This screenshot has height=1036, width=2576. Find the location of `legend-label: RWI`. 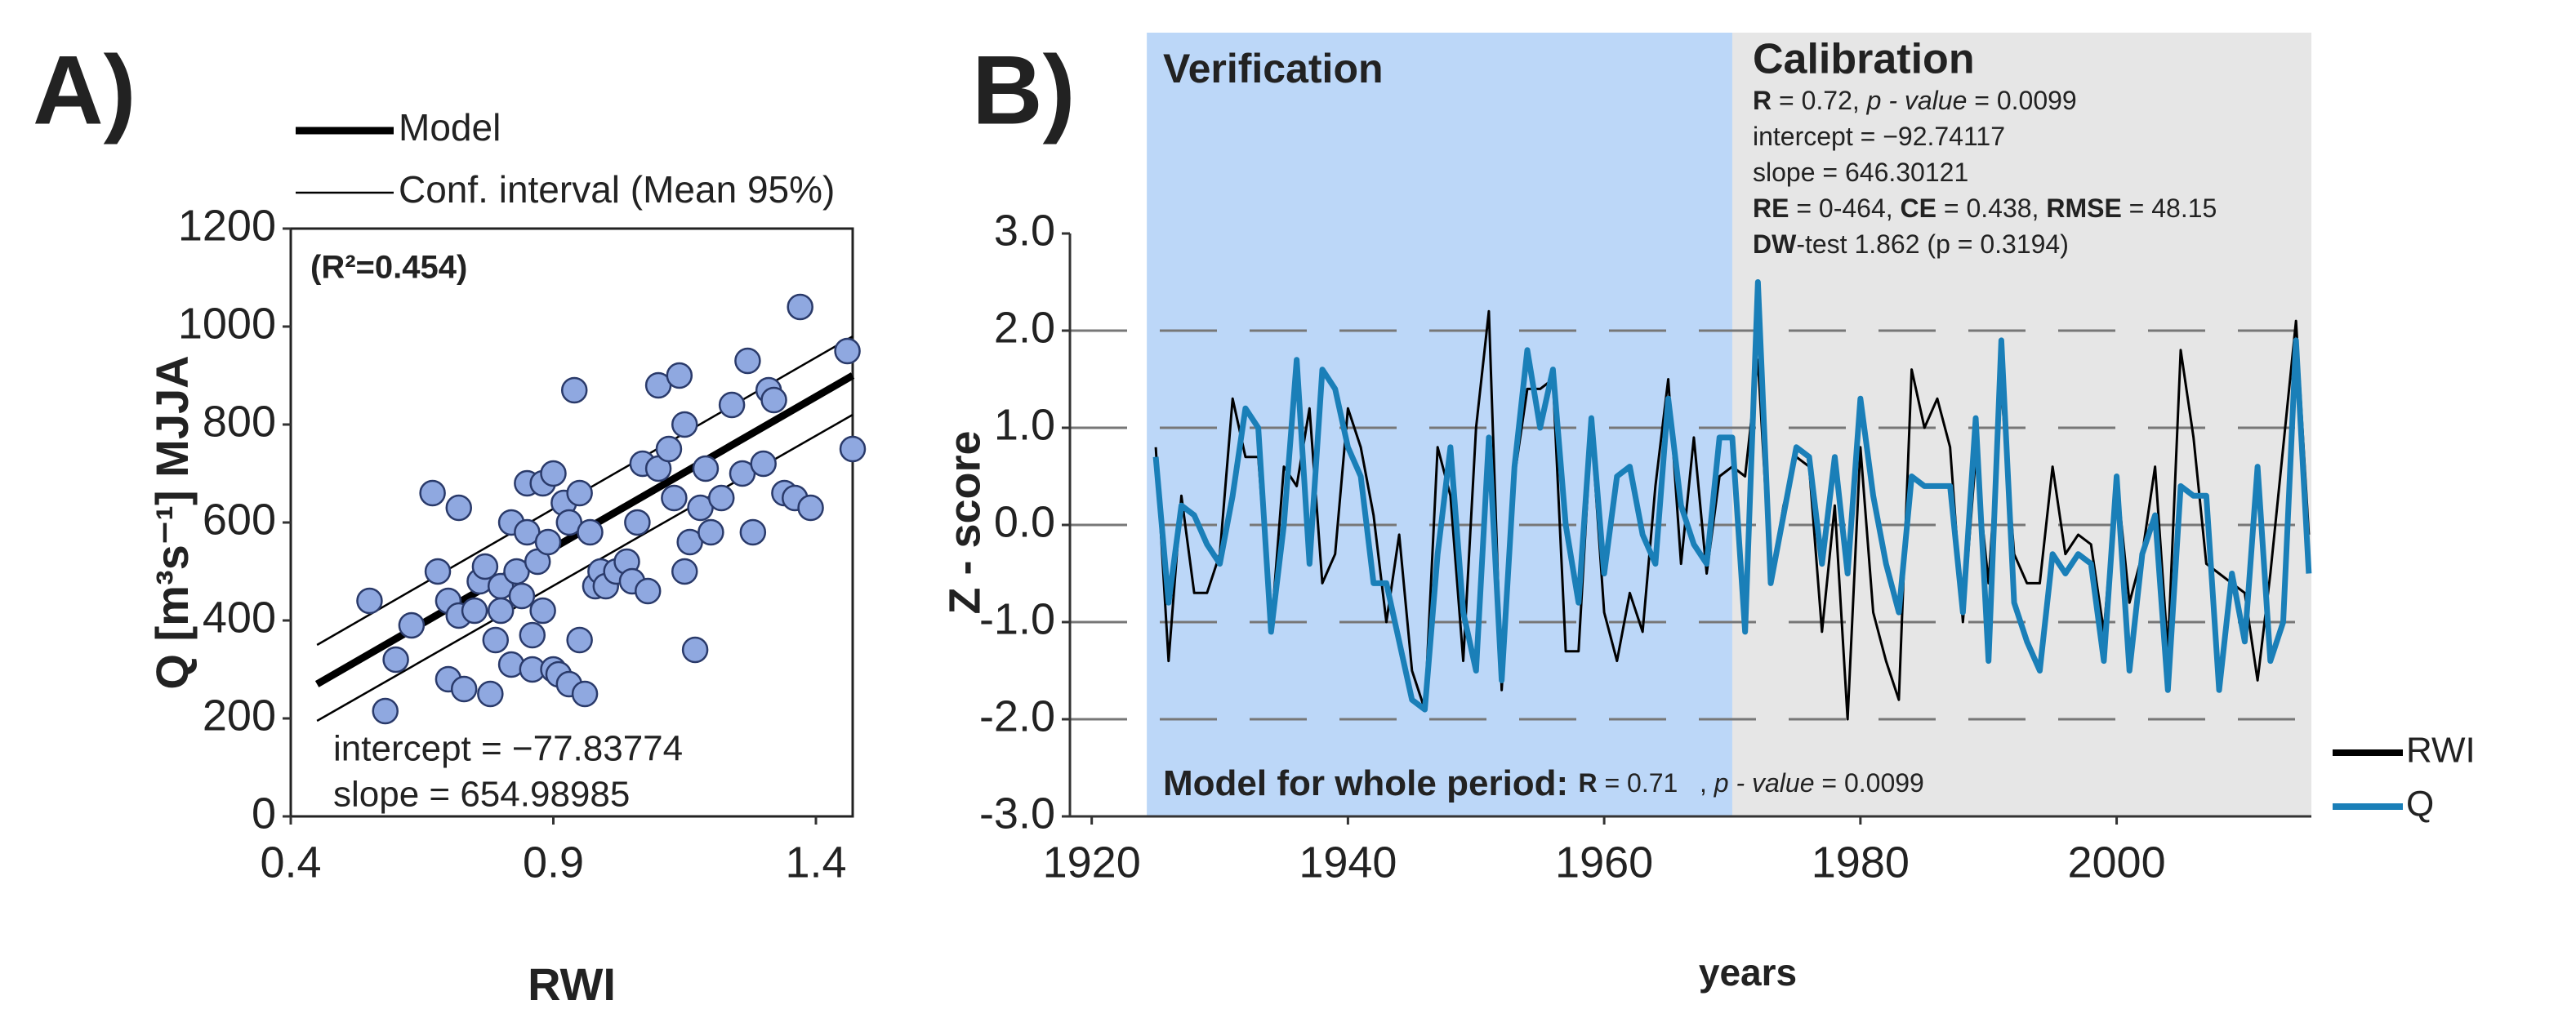

legend-label: RWI is located at coordinates (2441, 751).